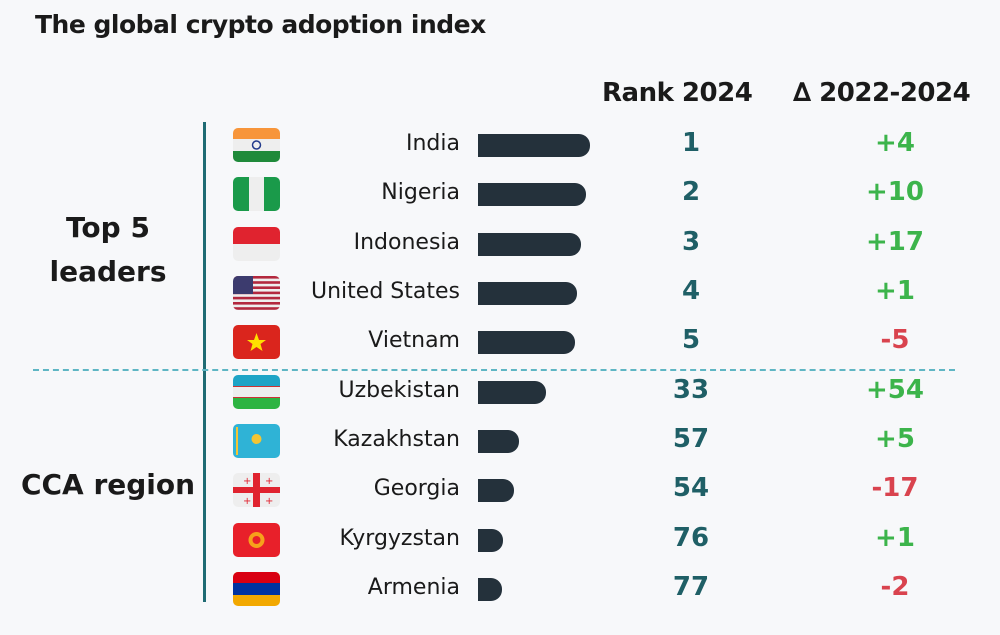  I want to click on flag-ge-icon: + + + +, so click(256, 490).